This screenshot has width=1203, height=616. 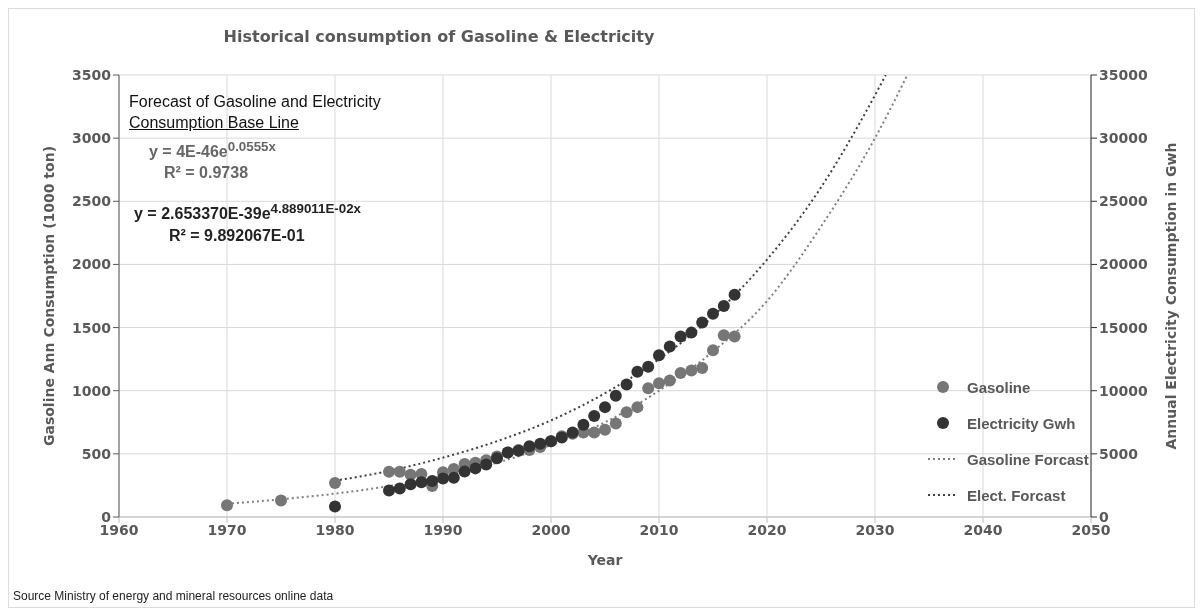 What do you see at coordinates (92, 327) in the screenshot?
I see `y-tick-label: 1500` at bounding box center [92, 327].